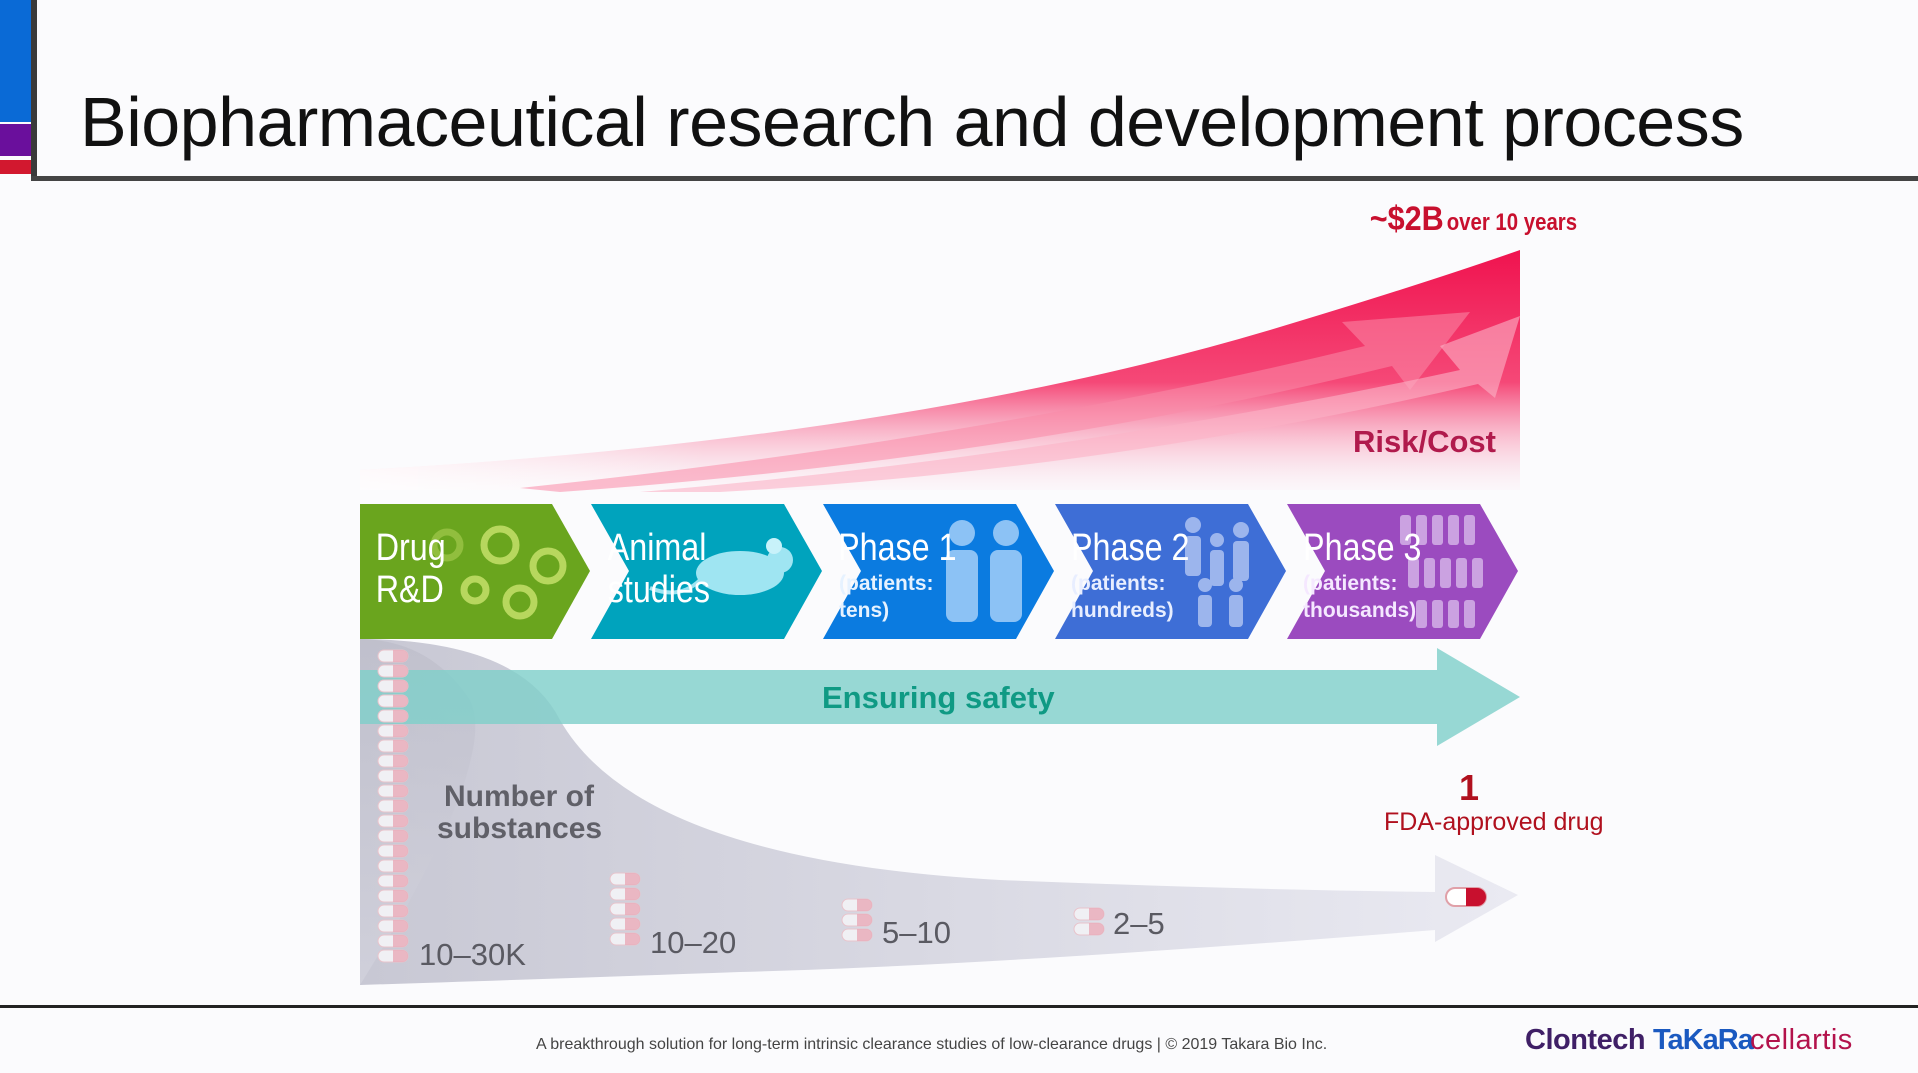  Describe the element at coordinates (1703, 1040) in the screenshot. I see `takara-logo: TaKaRa` at that location.